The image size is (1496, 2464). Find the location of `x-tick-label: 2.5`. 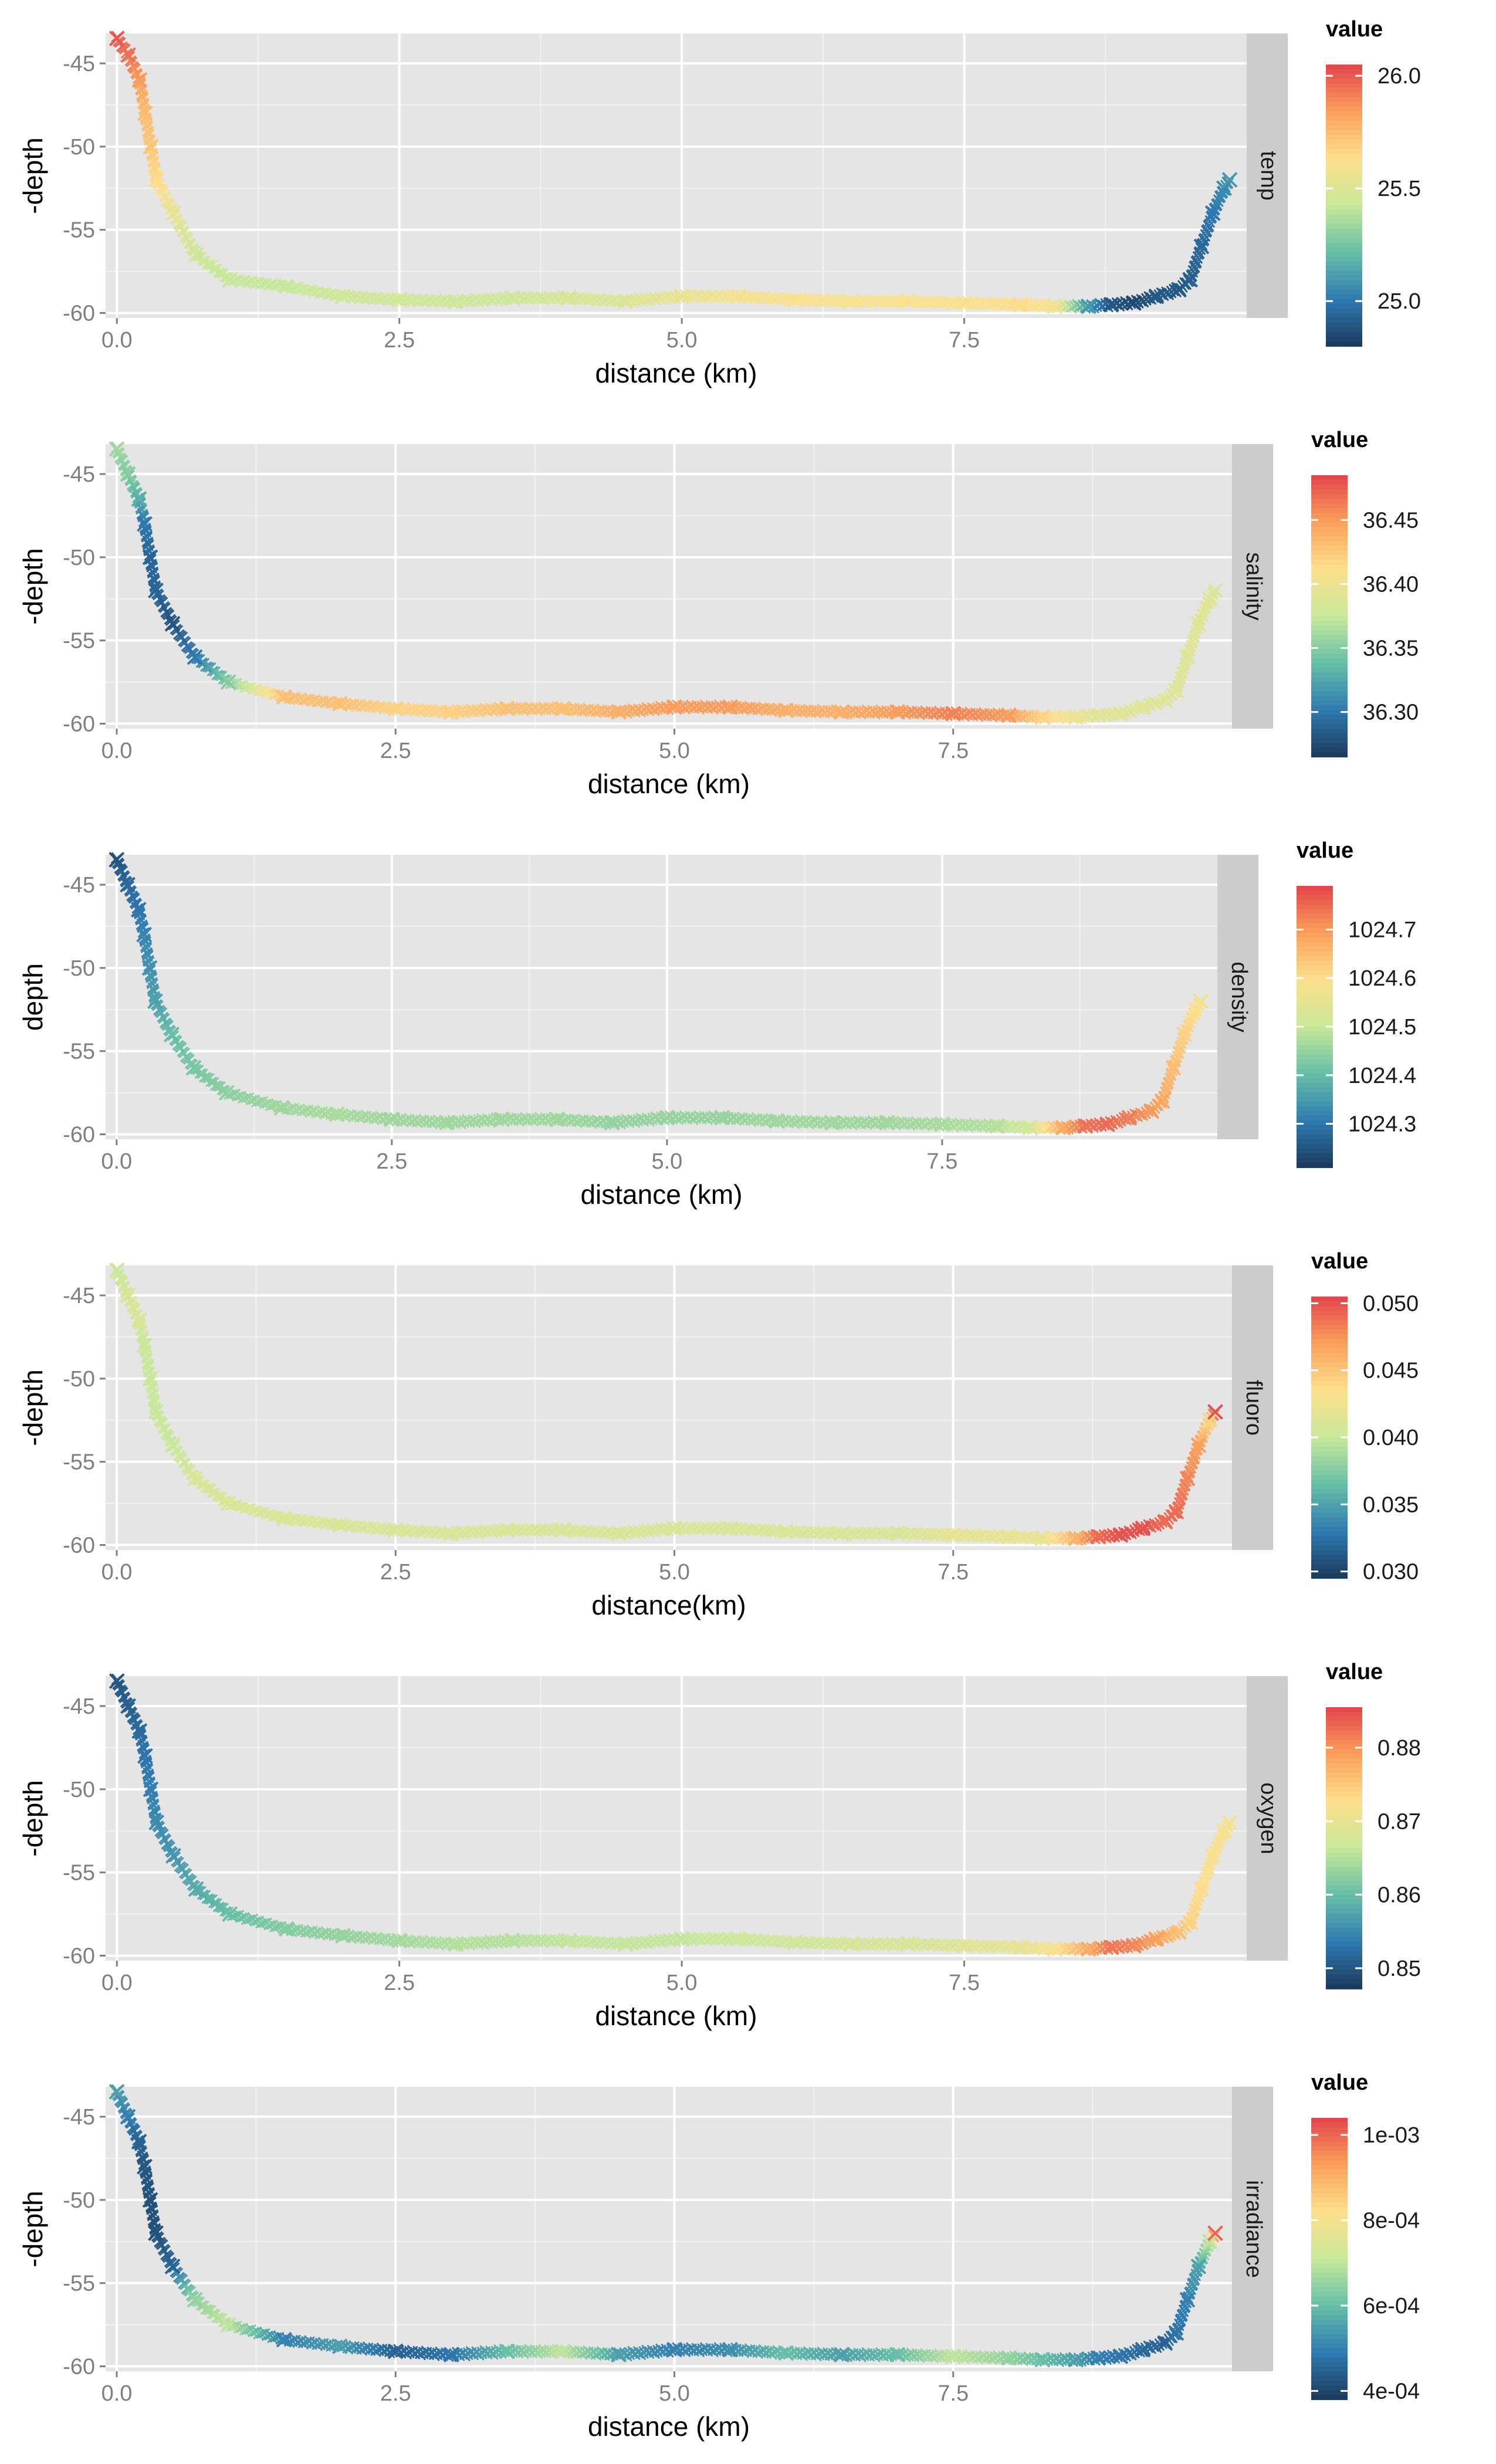

x-tick-label: 2.5 is located at coordinates (399, 1983).